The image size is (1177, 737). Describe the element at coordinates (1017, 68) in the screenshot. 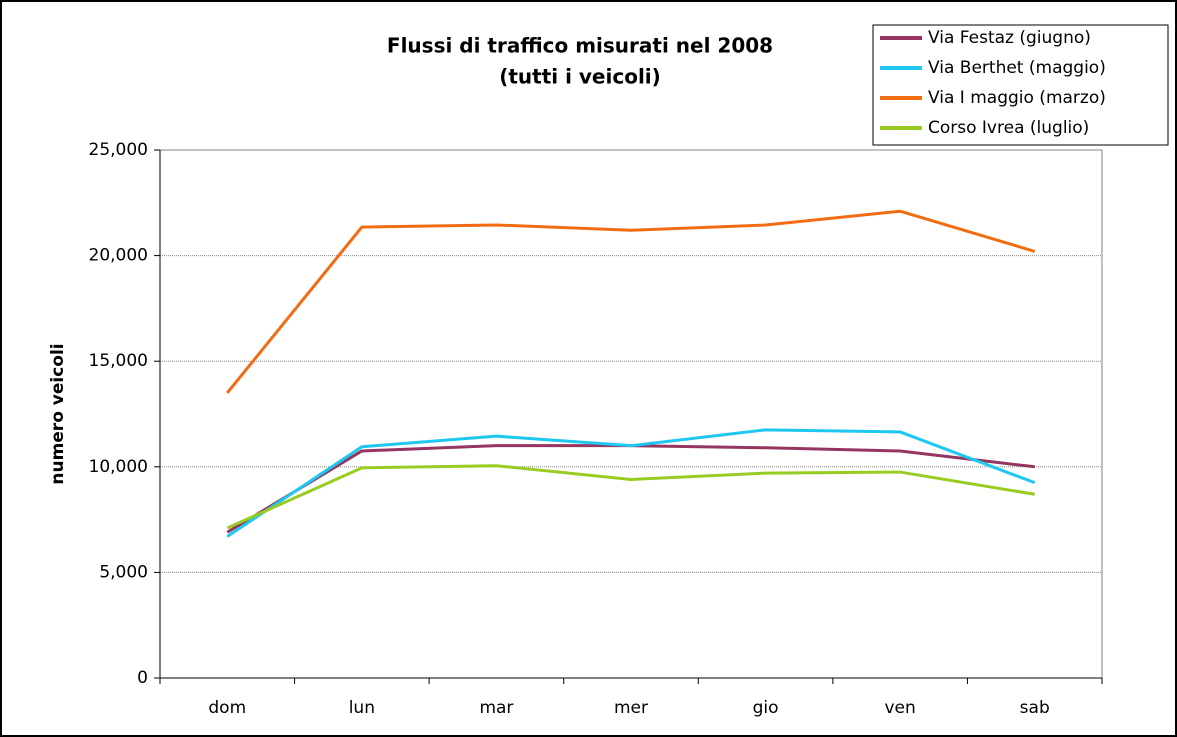

I see `legend-label: Via Berthet (maggio)` at that location.